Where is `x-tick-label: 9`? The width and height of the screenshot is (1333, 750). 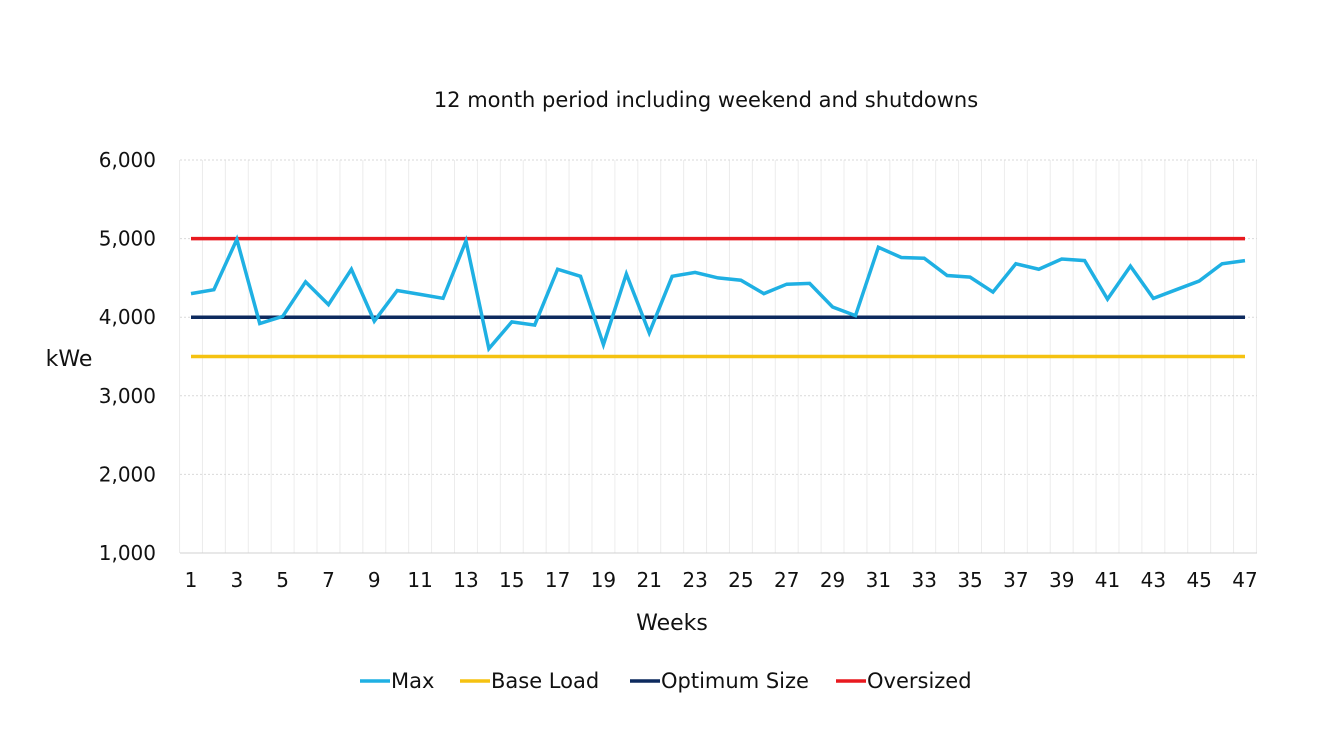 x-tick-label: 9 is located at coordinates (374, 580).